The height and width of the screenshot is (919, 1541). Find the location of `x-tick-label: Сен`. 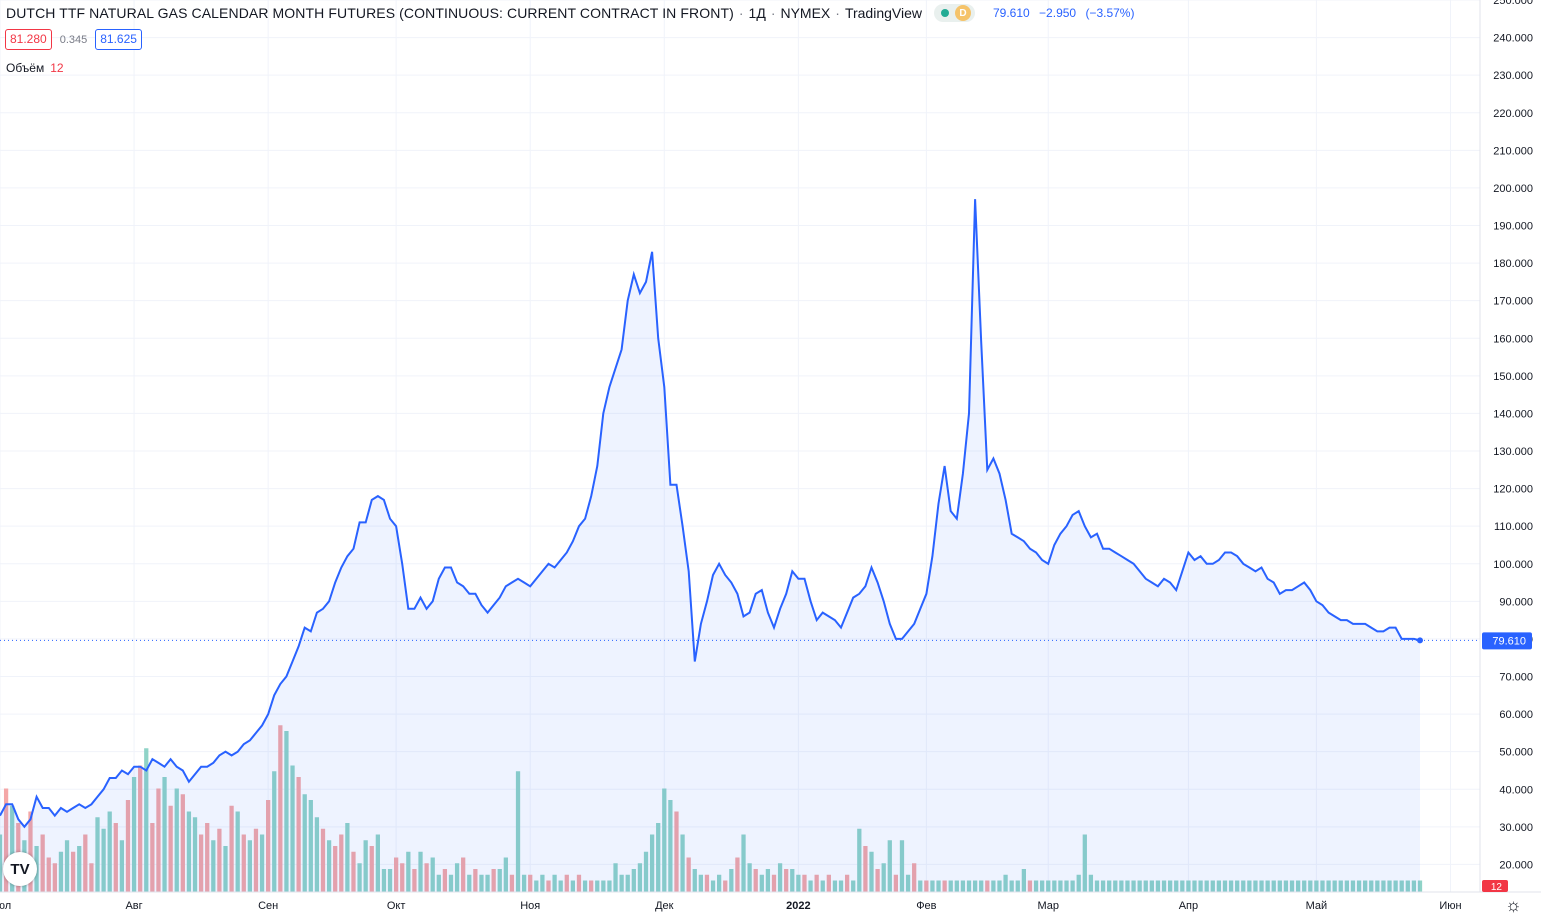

x-tick-label: Сен is located at coordinates (268, 906).